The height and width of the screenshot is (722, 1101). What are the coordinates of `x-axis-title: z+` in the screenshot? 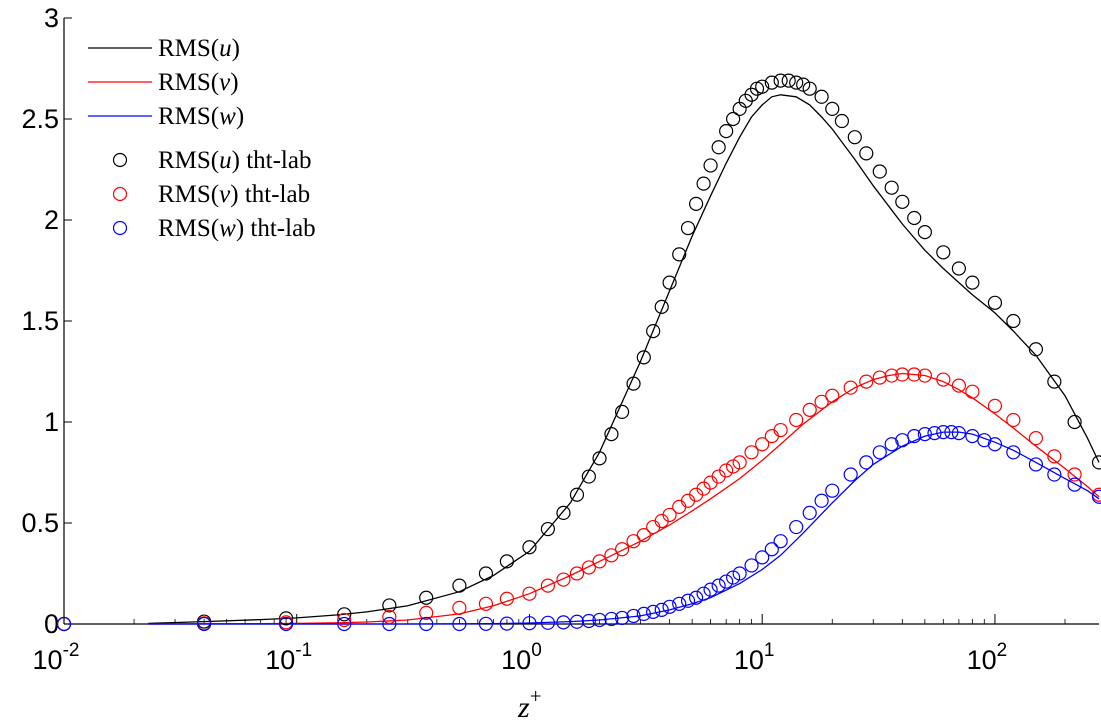 It's located at (529, 703).